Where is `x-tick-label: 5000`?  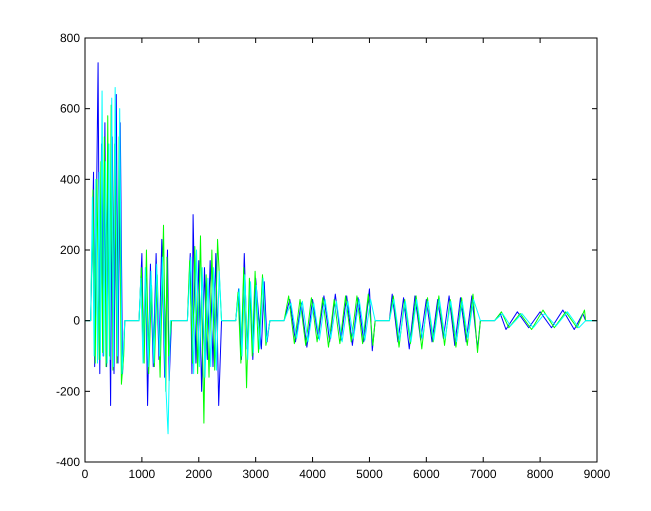
x-tick-label: 5000 is located at coordinates (370, 474).